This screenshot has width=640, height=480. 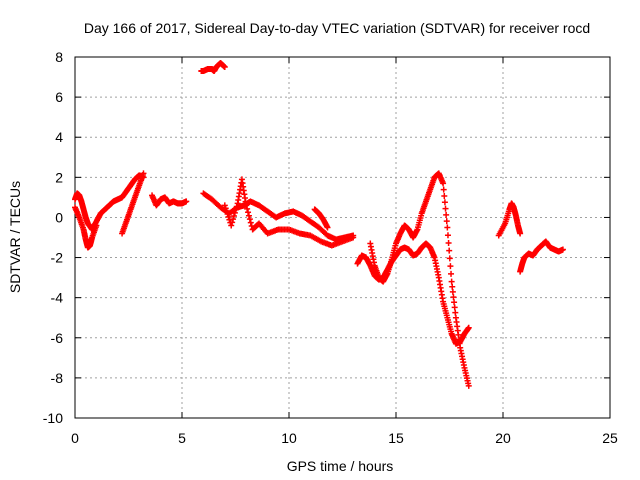 What do you see at coordinates (109, 202) in the screenshot?
I see `series-arc-a-upper` at bounding box center [109, 202].